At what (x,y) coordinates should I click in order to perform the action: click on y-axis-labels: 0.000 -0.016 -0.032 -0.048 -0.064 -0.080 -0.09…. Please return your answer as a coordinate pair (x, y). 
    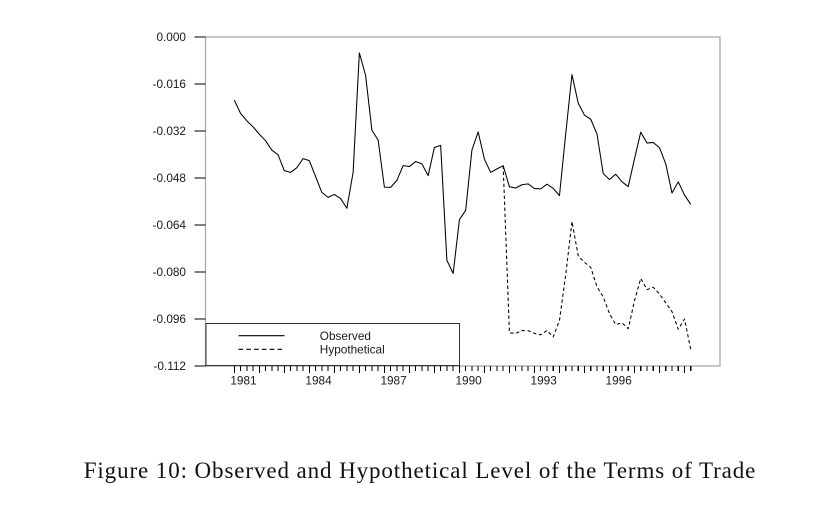
    Looking at the image, I should click on (170, 201).